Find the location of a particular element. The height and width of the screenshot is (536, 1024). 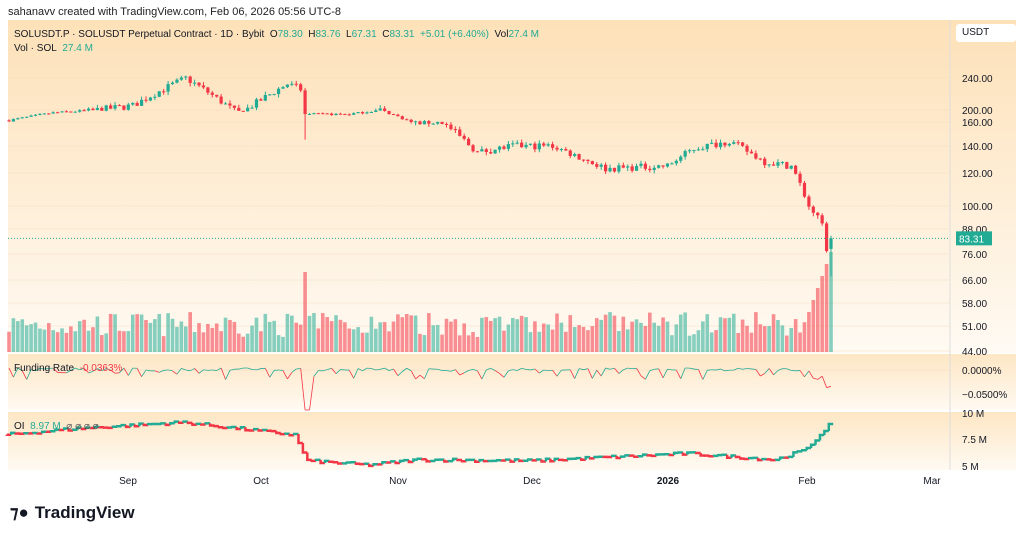

oi-settings-icons: ⌀ ⌀ ⌀ ⌀ is located at coordinates (82, 426).